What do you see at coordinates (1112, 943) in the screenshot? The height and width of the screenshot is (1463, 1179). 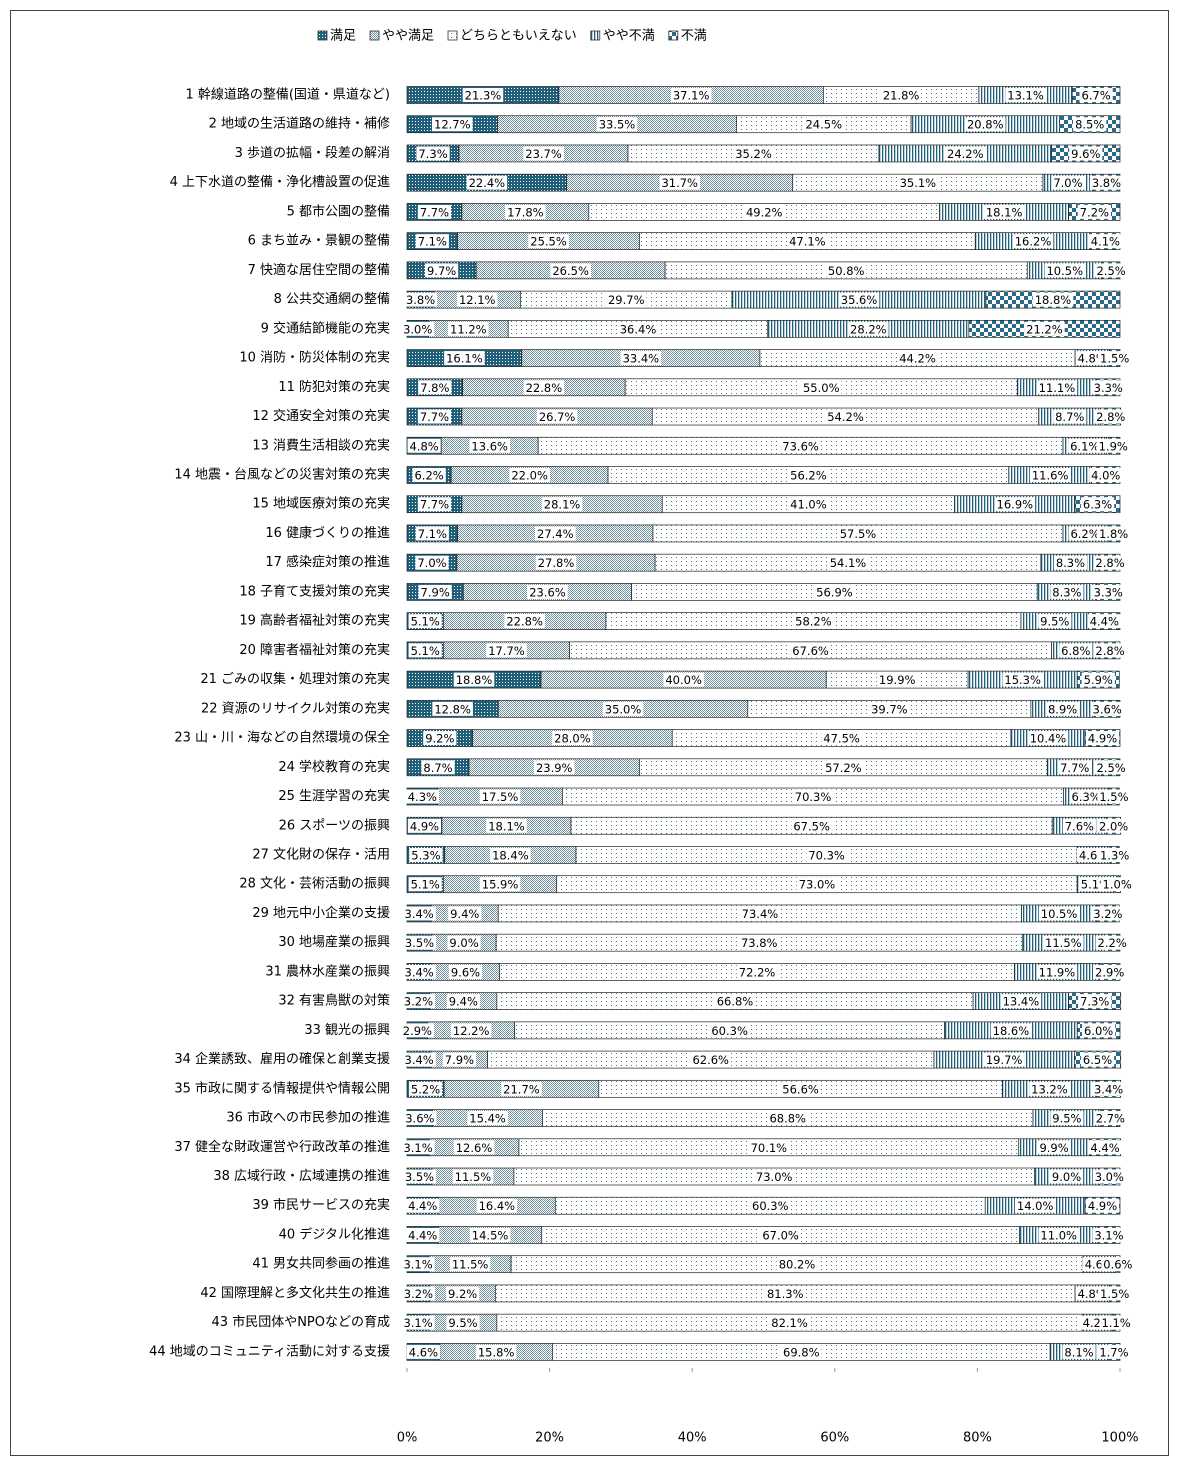 I see `value-label: 2.2%` at bounding box center [1112, 943].